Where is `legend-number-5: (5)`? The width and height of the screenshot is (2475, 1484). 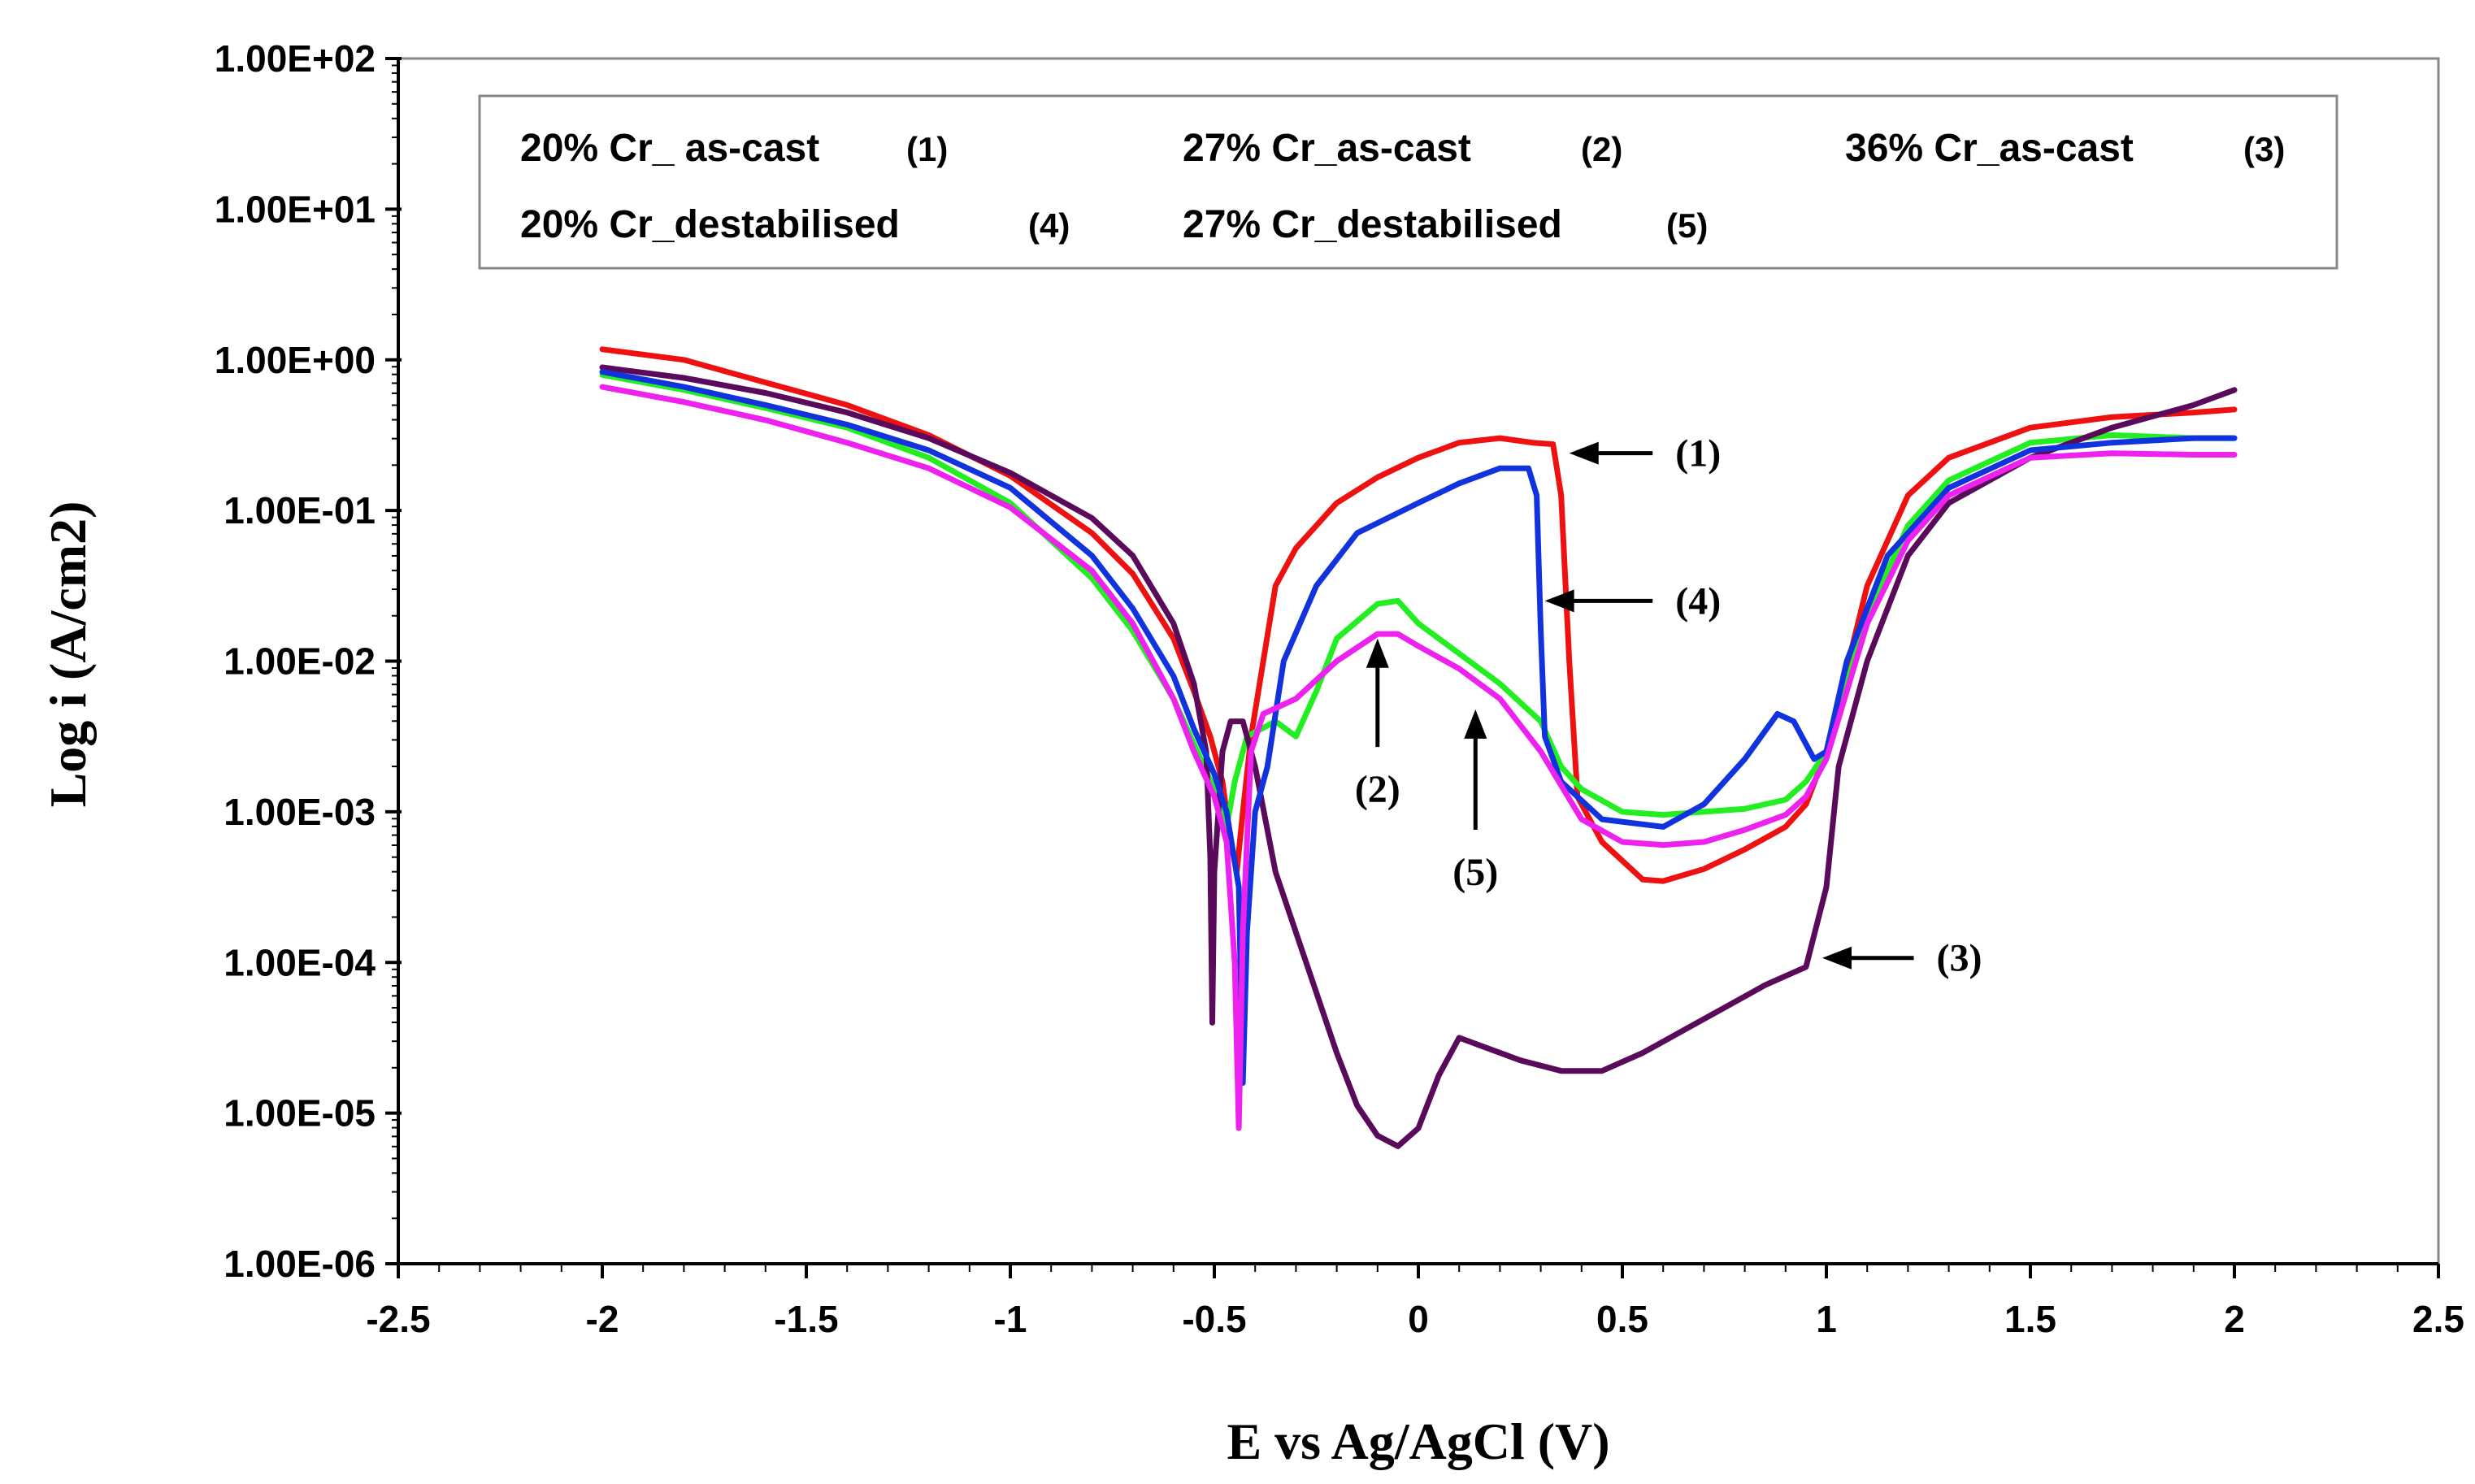 legend-number-5: (5) is located at coordinates (1687, 225).